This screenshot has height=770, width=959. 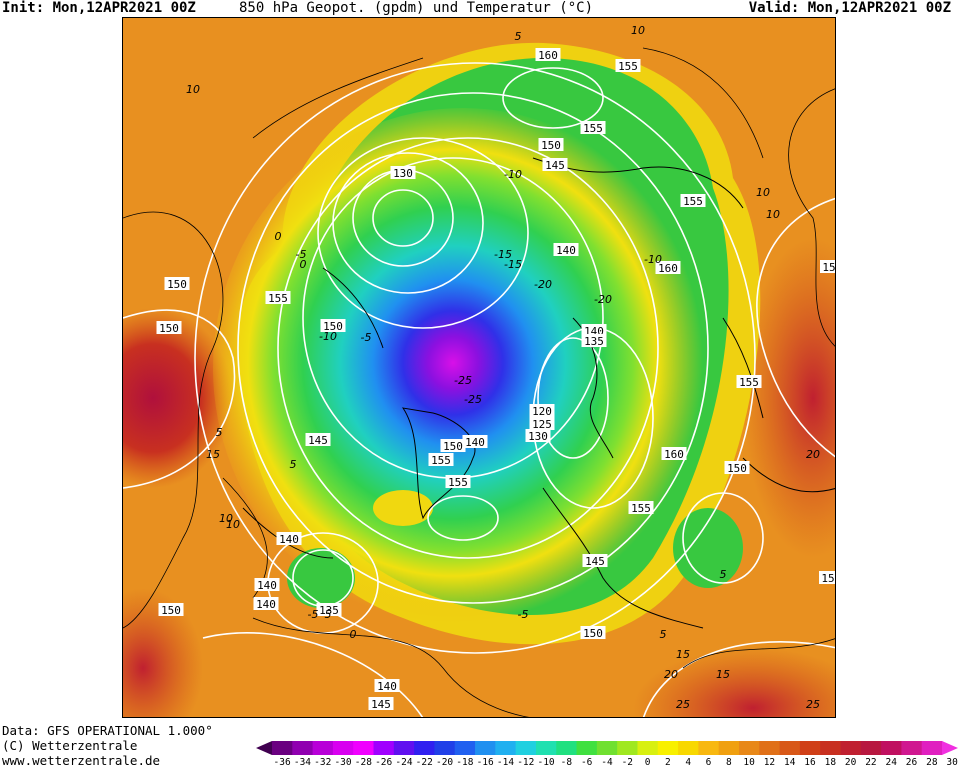 What do you see at coordinates (323, 762) in the screenshot?
I see `colorbar-tick-label: -32` at bounding box center [323, 762].